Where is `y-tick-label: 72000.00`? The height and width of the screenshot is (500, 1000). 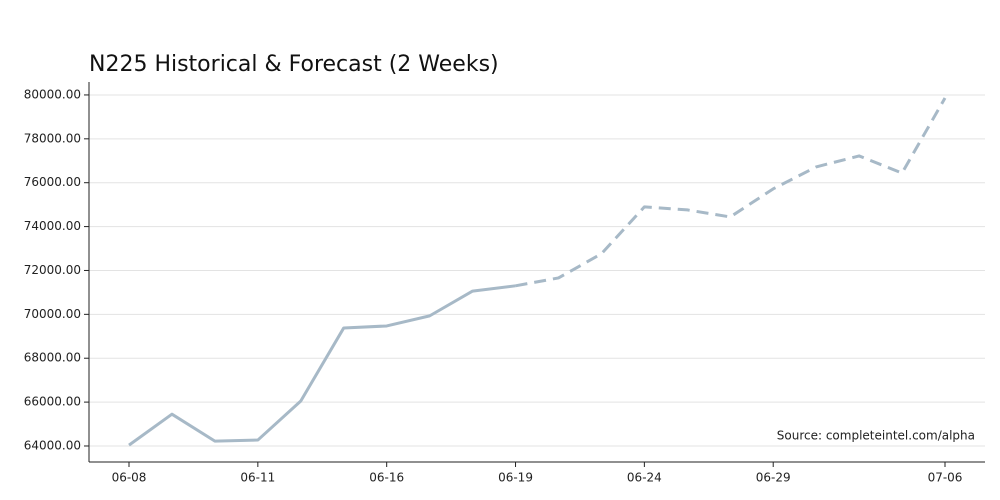 y-tick-label: 72000.00 is located at coordinates (52, 270).